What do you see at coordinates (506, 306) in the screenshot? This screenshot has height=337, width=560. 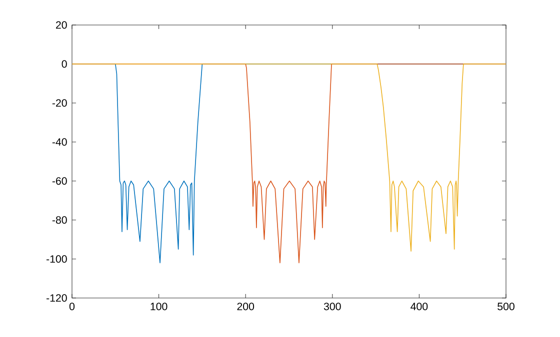 I see `x-tick-label: 500` at bounding box center [506, 306].